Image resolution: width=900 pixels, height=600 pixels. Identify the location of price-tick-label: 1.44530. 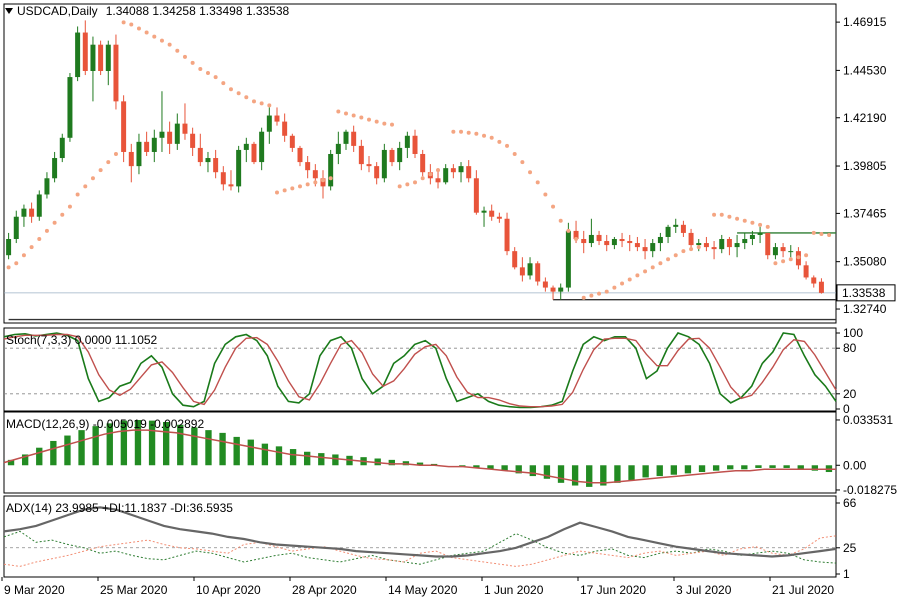
(865, 70).